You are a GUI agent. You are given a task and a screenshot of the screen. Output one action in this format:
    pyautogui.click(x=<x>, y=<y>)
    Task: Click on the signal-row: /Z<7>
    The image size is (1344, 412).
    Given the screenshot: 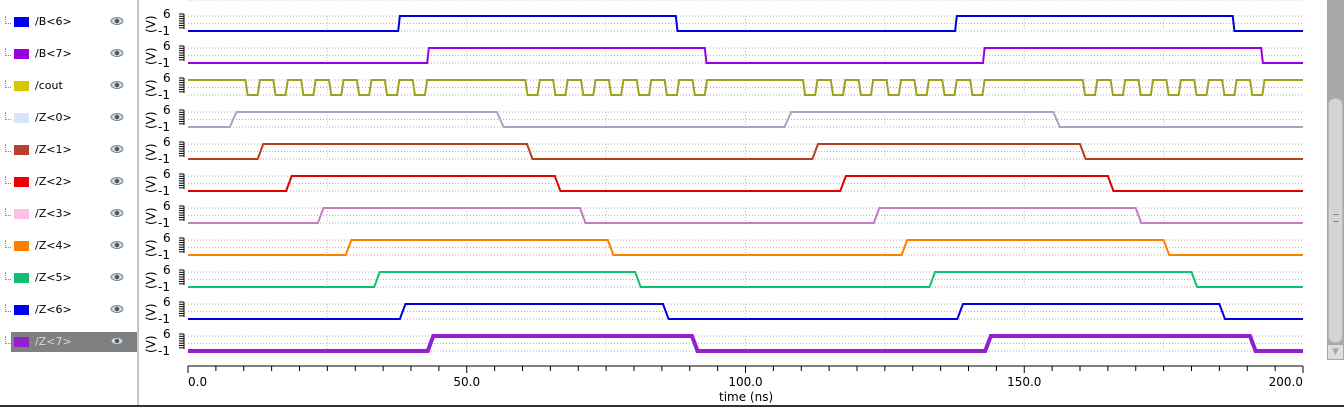 What is the action you would take?
    pyautogui.click(x=68, y=343)
    